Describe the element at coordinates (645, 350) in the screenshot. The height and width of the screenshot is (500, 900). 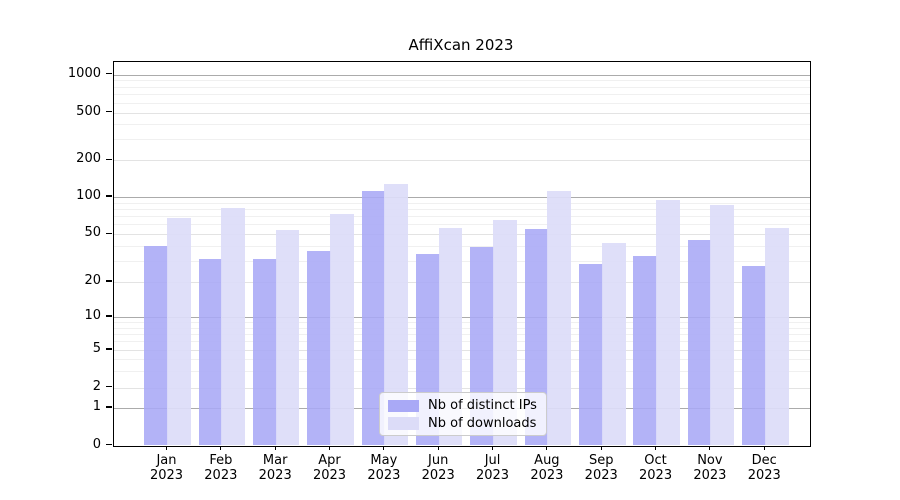
I see `bar-distinct-ips-oct` at that location.